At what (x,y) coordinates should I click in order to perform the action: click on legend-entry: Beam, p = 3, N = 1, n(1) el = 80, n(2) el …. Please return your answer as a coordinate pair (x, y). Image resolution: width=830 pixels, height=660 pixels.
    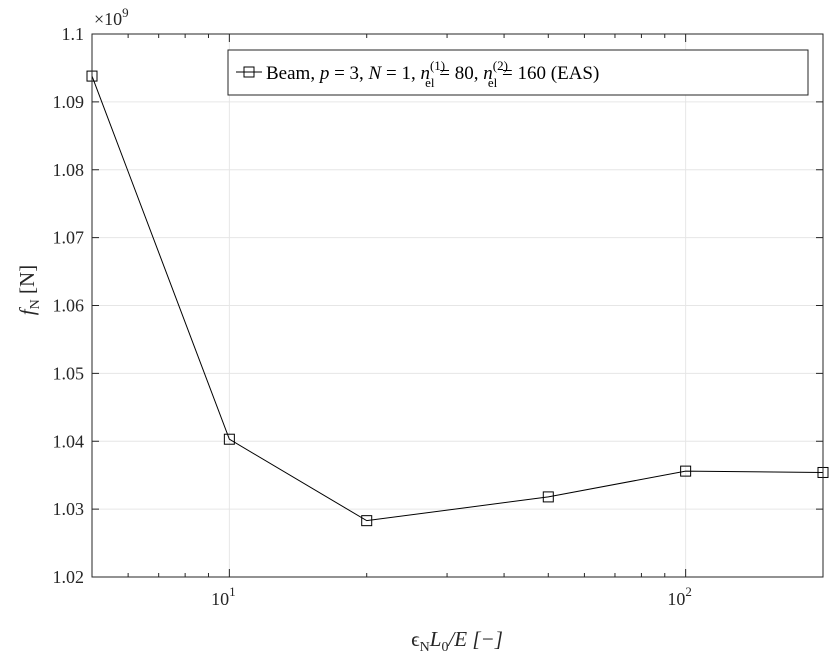
    Looking at the image, I should click on (432, 74).